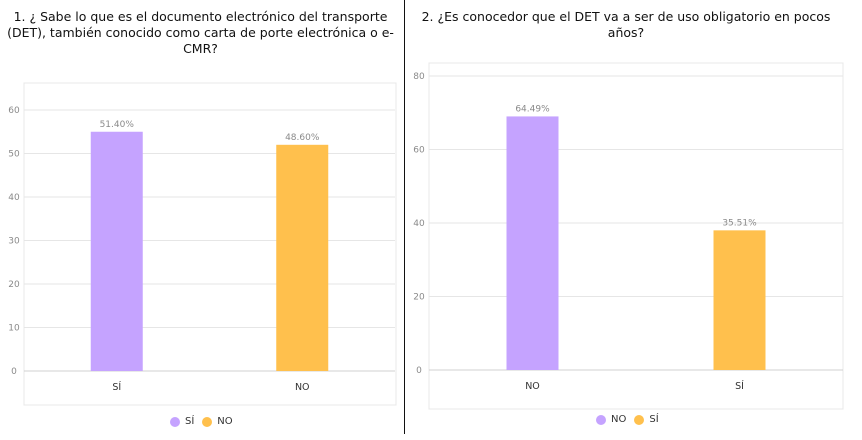 Image resolution: width=862 pixels, height=440 pixels. Describe the element at coordinates (419, 77) in the screenshot. I see `y-tick-label: 80` at that location.